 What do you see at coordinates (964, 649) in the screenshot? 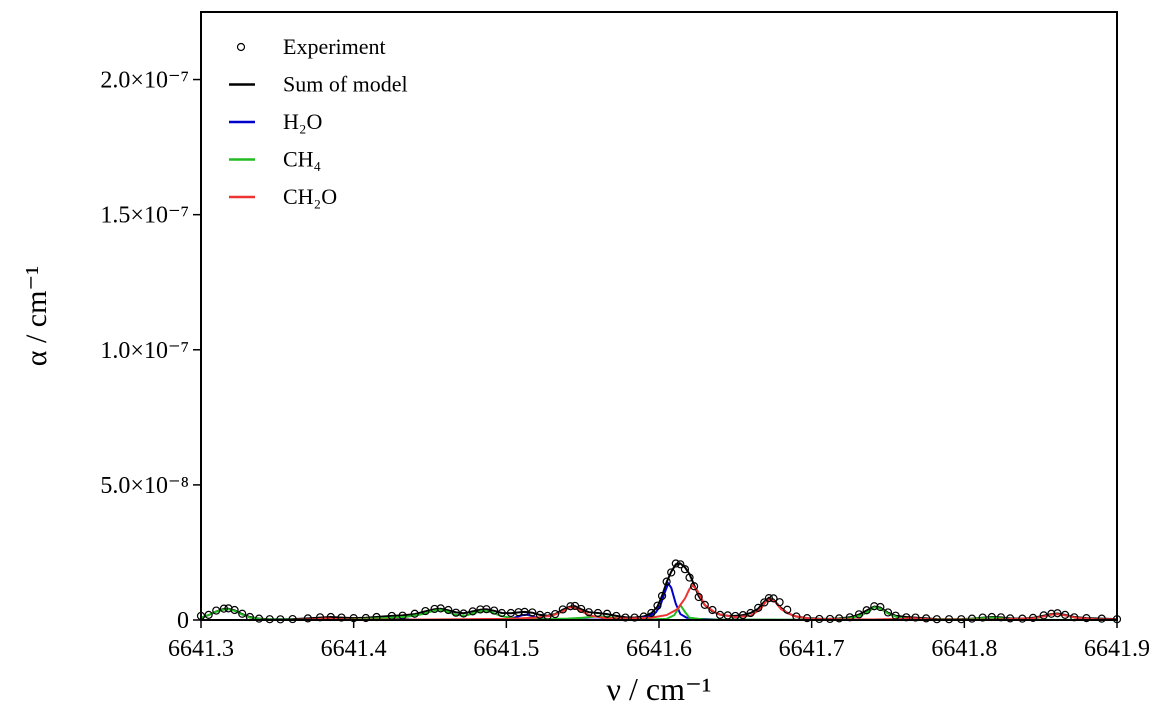
I see `x-tick-label: 6641.8` at bounding box center [964, 649].